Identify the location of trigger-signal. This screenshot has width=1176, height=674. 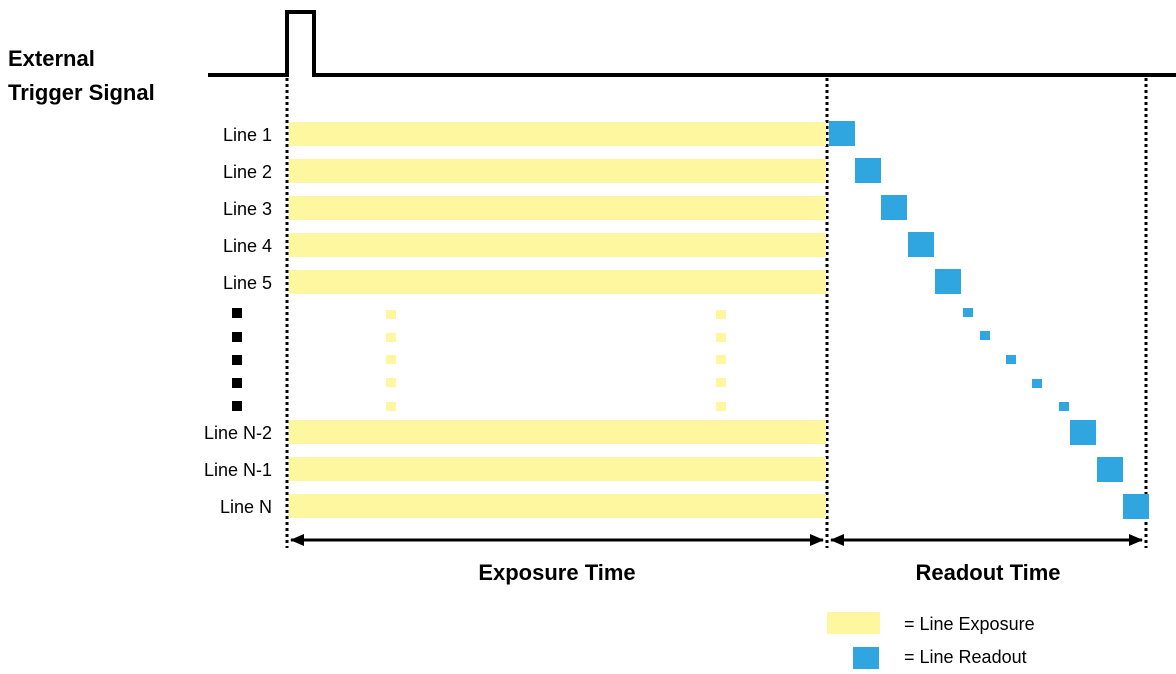
(692, 43).